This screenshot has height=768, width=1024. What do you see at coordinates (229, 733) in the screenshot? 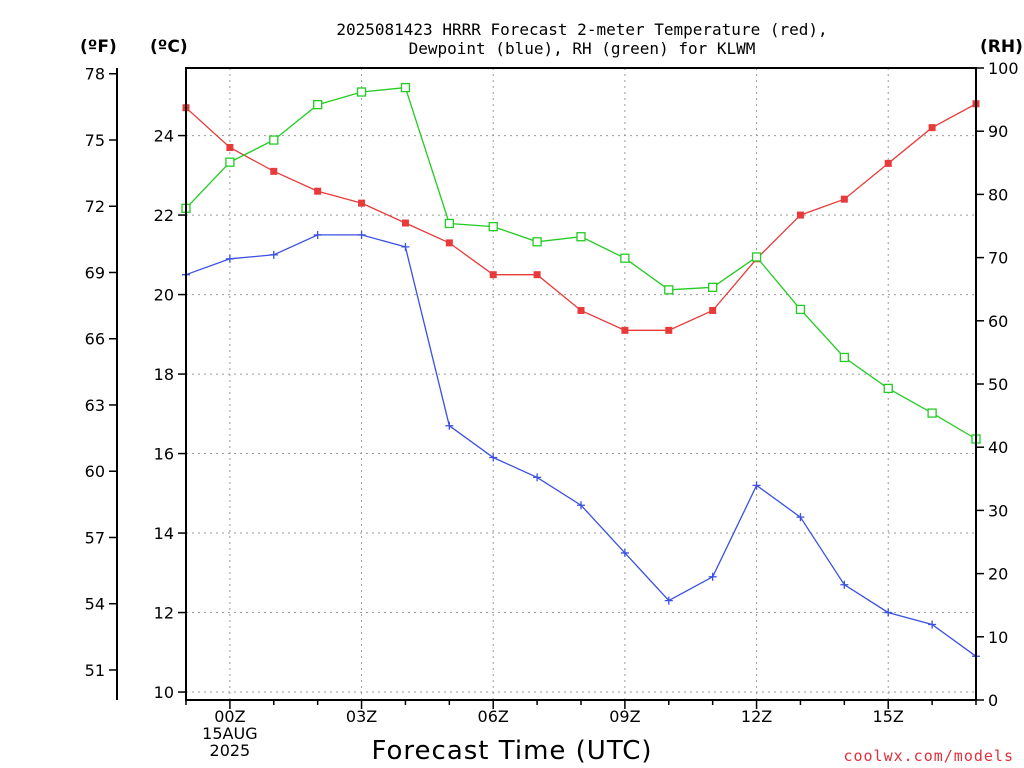
I see `time-tick-label: 15AUG` at bounding box center [229, 733].